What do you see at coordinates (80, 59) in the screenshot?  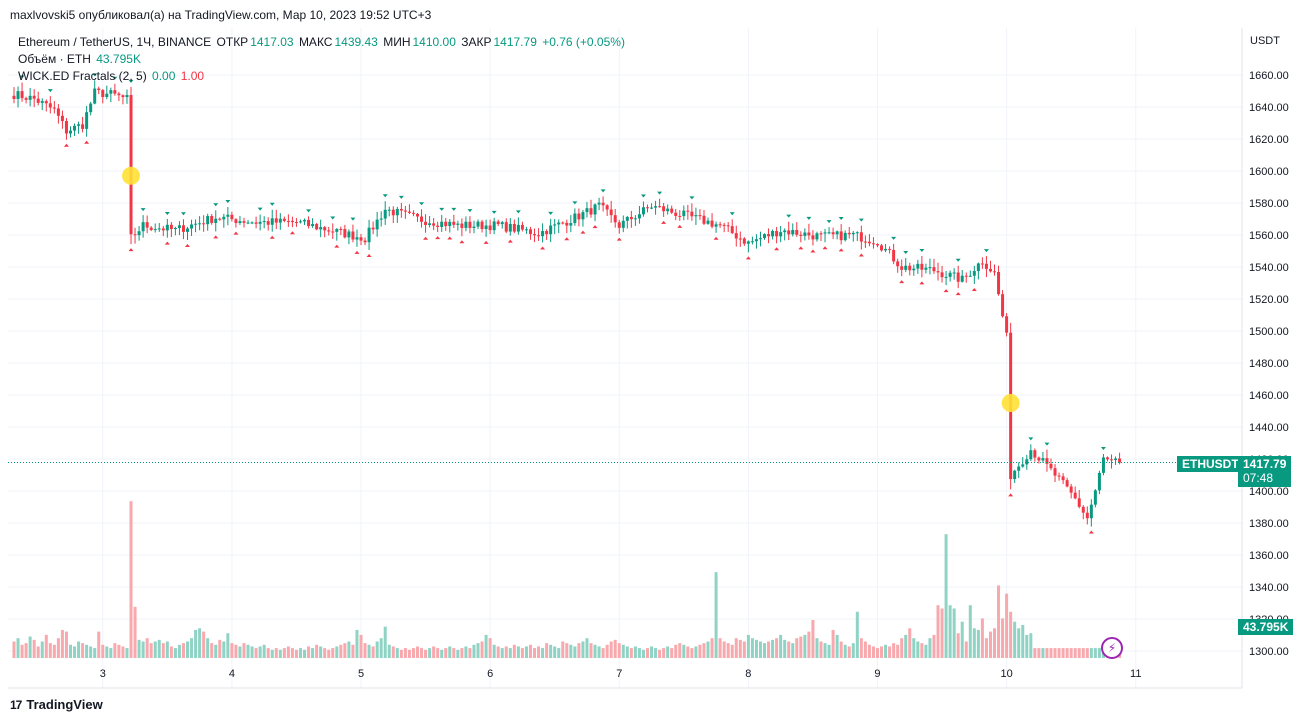 I see `volume-legend: Объём · ETH 43.795K` at bounding box center [80, 59].